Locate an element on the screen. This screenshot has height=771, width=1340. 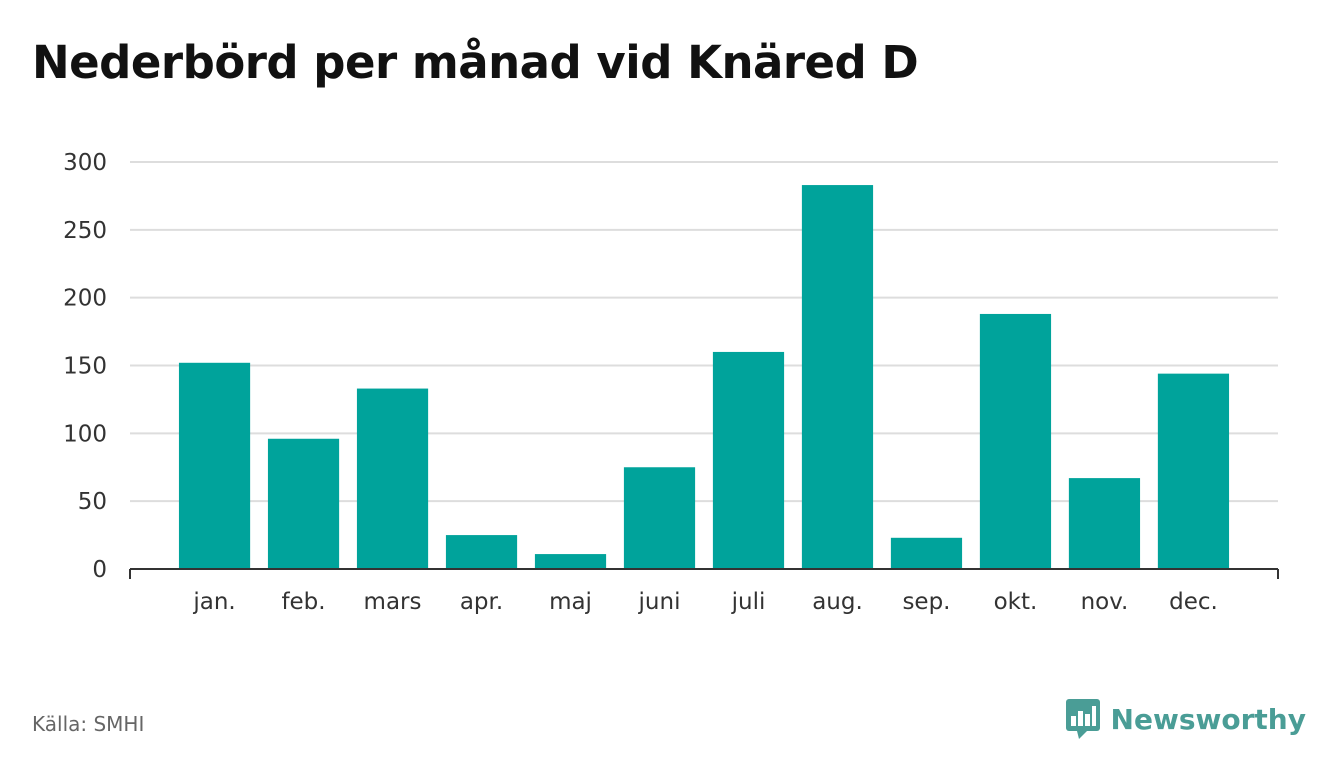
y-tick-label: 150 is located at coordinates (85, 367).